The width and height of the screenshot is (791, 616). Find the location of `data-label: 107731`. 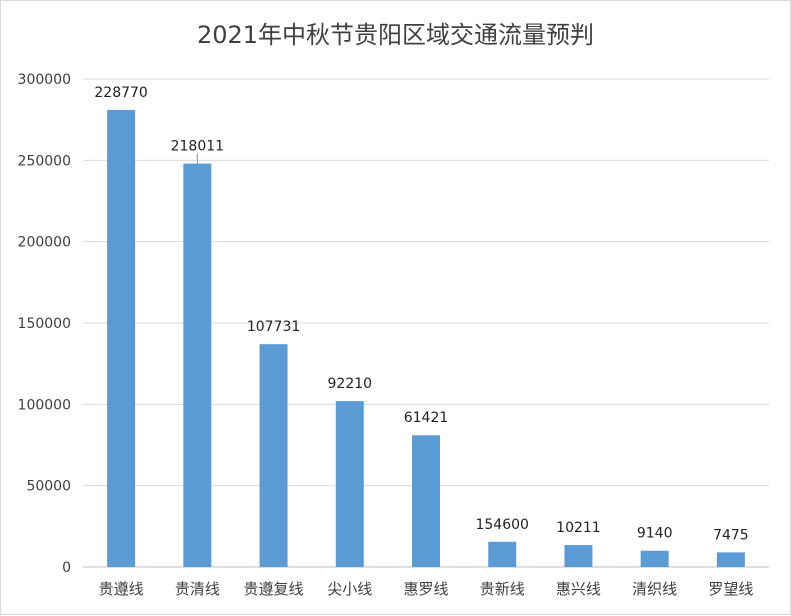

data-label: 107731 is located at coordinates (273, 327).